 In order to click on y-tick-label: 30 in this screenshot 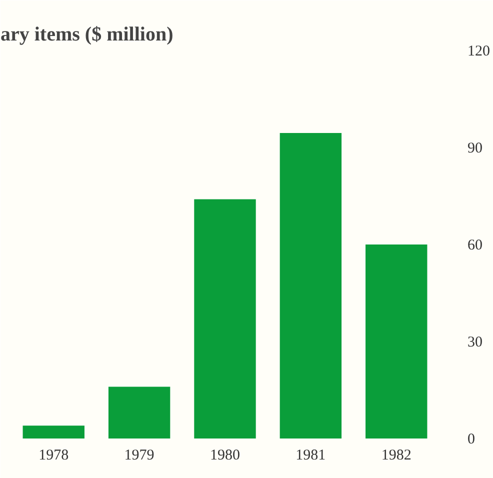, I will do `click(475, 342)`.